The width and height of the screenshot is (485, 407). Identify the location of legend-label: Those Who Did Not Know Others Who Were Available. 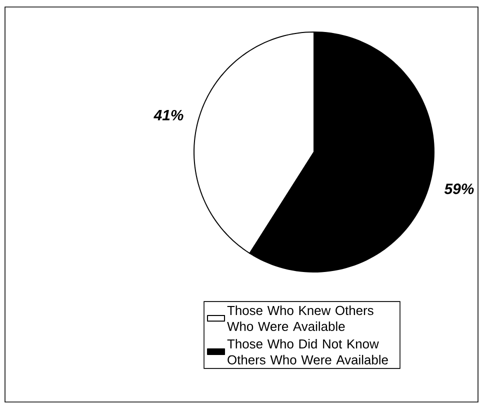
(307, 351).